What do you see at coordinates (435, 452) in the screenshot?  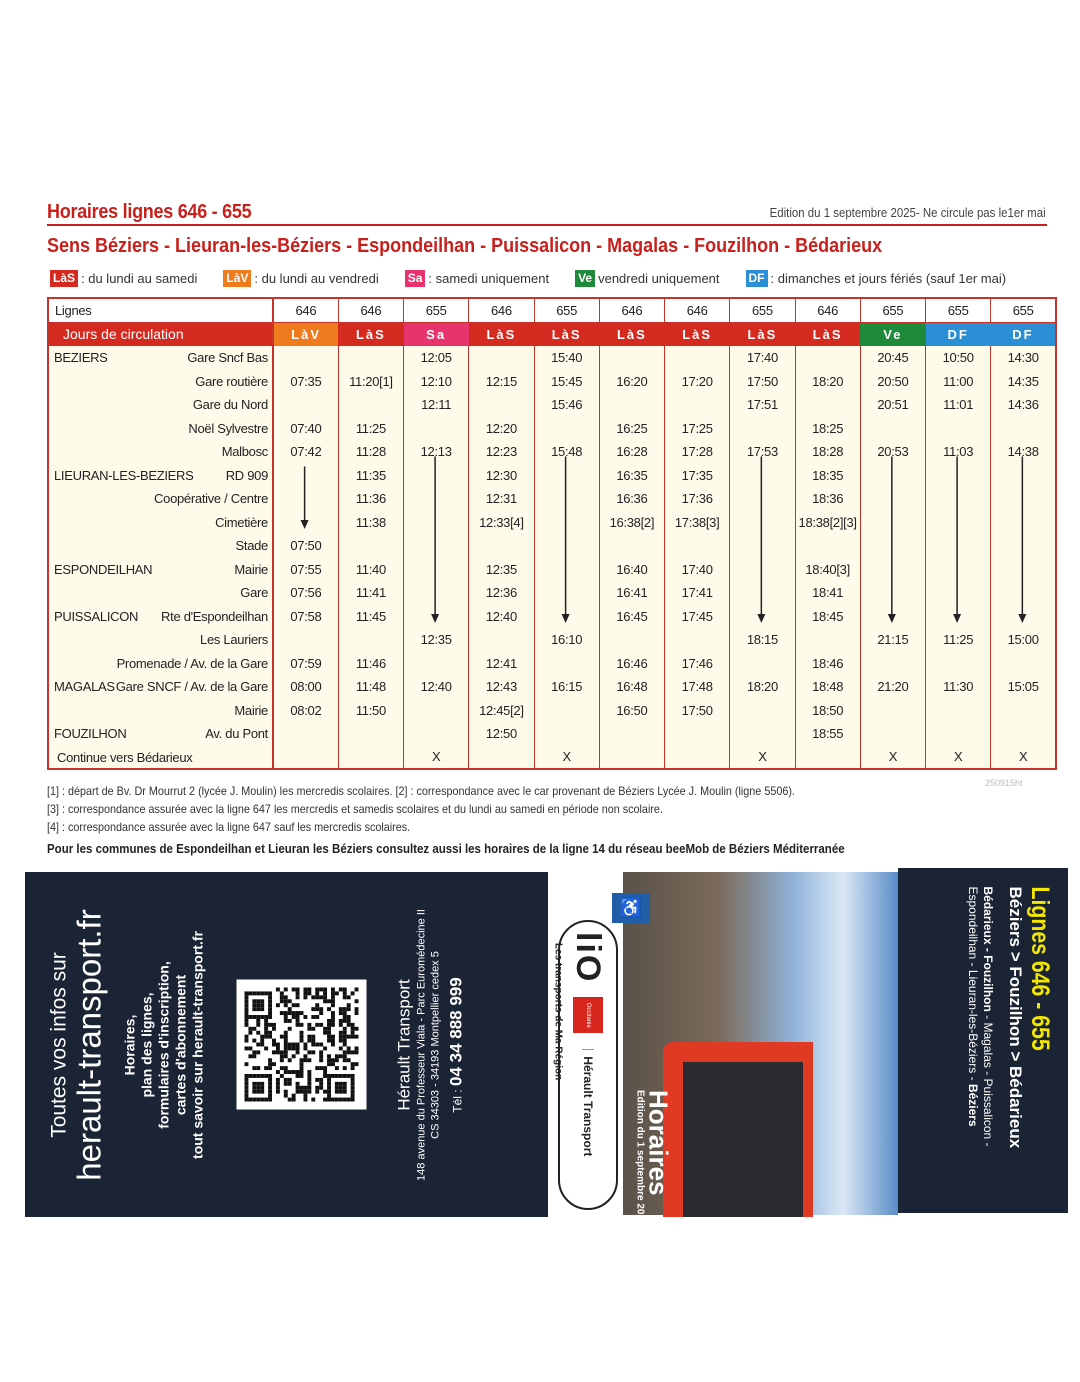 I see `time-cell: 12:13` at bounding box center [435, 452].